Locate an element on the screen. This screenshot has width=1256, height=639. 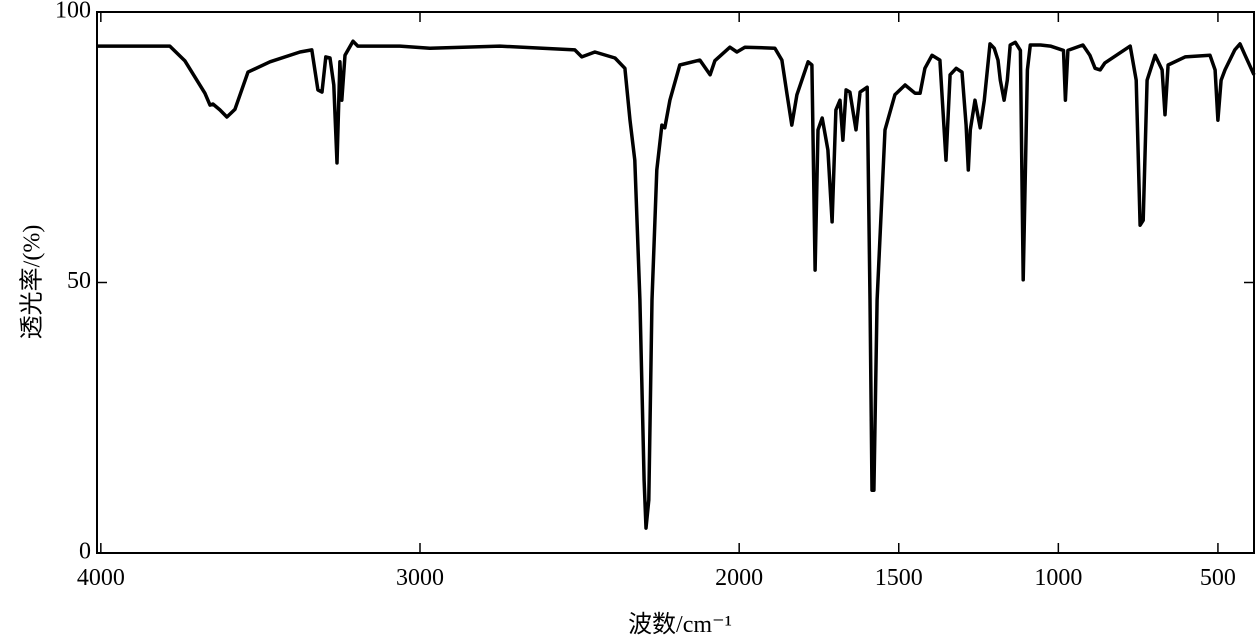
x-tick-label: 1000 is located at coordinates (1058, 578).